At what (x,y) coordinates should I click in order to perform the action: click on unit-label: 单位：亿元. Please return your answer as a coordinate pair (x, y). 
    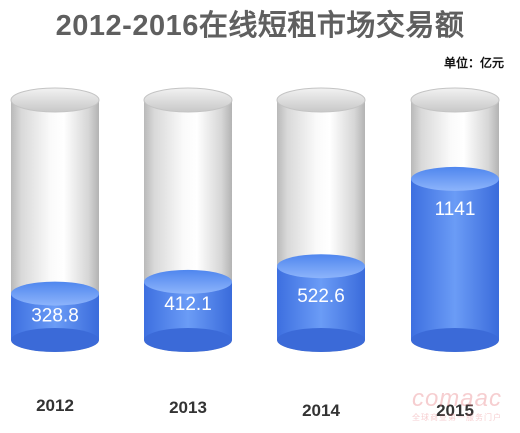
    Looking at the image, I should click on (473, 63).